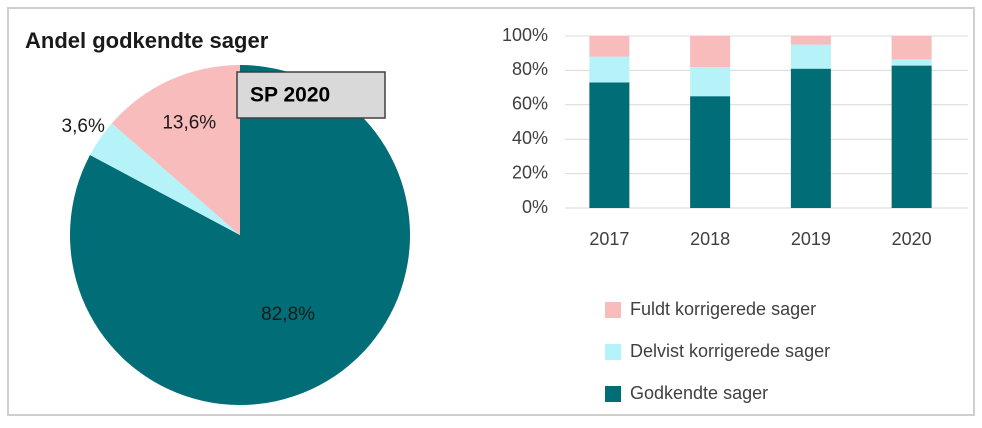 The width and height of the screenshot is (982, 428). I want to click on pie-title: Andel godkendte sager, so click(147, 40).